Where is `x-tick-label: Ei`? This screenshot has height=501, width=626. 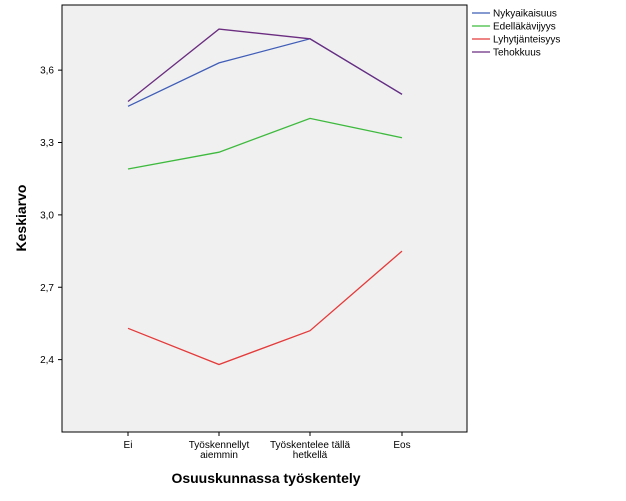
x-tick-label: Ei is located at coordinates (128, 445).